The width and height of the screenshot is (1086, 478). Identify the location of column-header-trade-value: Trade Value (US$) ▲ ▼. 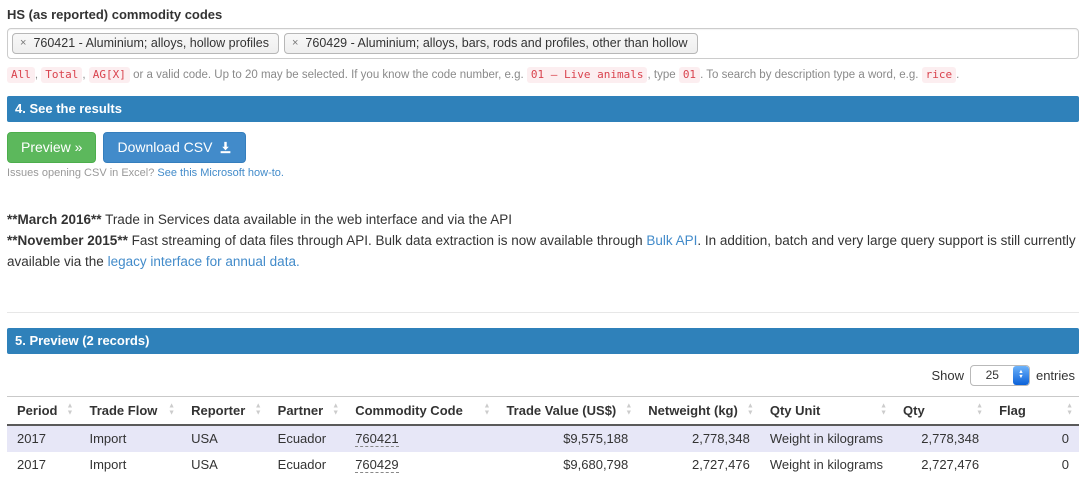
(567, 410).